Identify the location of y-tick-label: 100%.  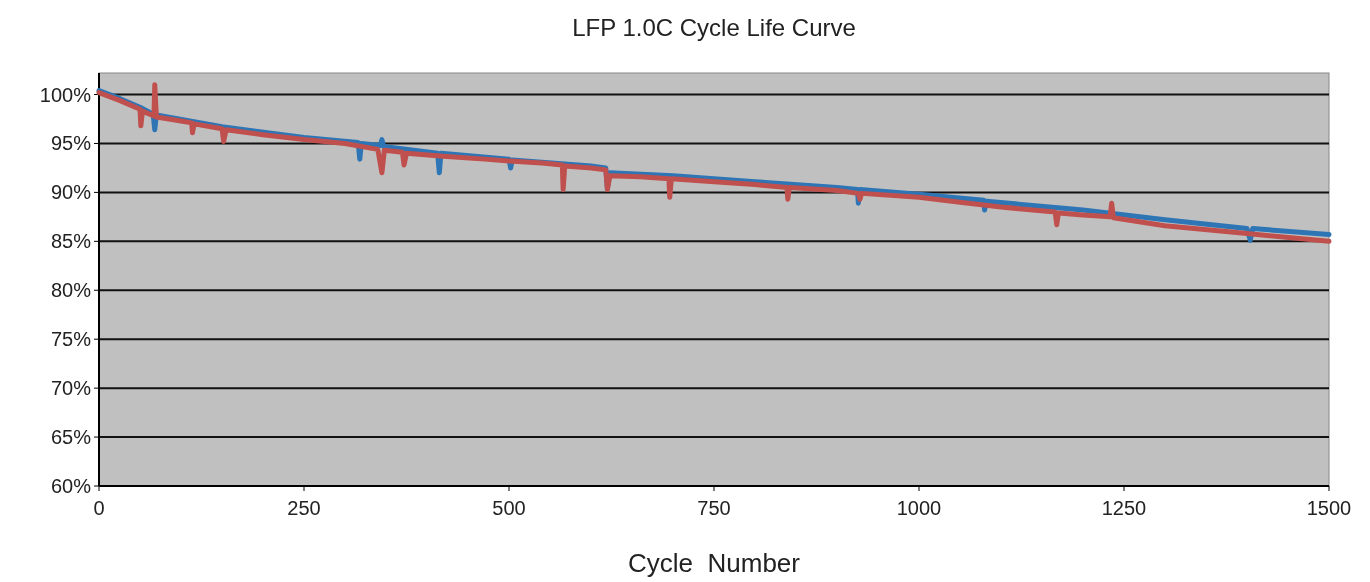
(65, 94).